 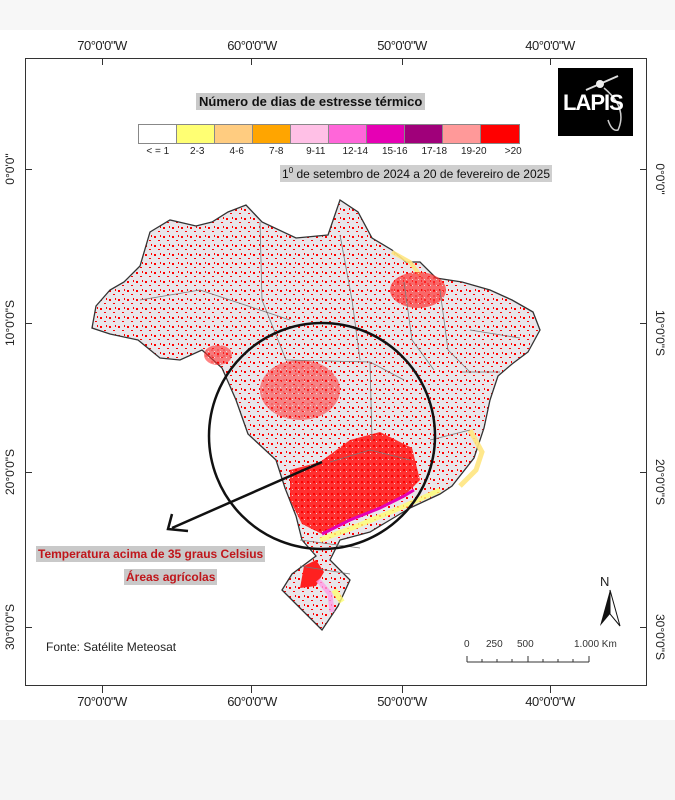 I want to click on lon-label-bot-40w: 40°0'0"W, so click(x=550, y=701).